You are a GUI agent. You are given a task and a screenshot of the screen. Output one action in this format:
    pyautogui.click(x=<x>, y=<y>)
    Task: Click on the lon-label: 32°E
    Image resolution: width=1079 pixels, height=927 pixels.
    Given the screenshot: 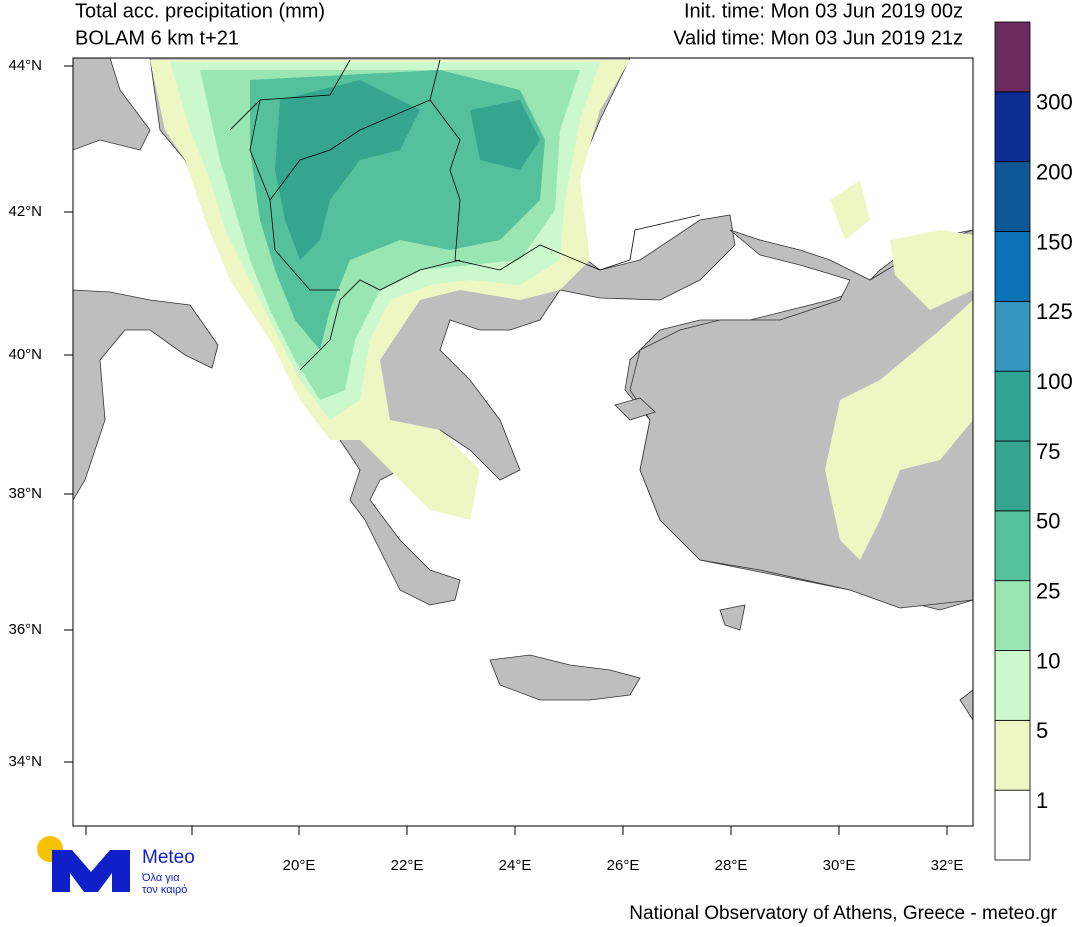 What is the action you would take?
    pyautogui.click(x=947, y=865)
    